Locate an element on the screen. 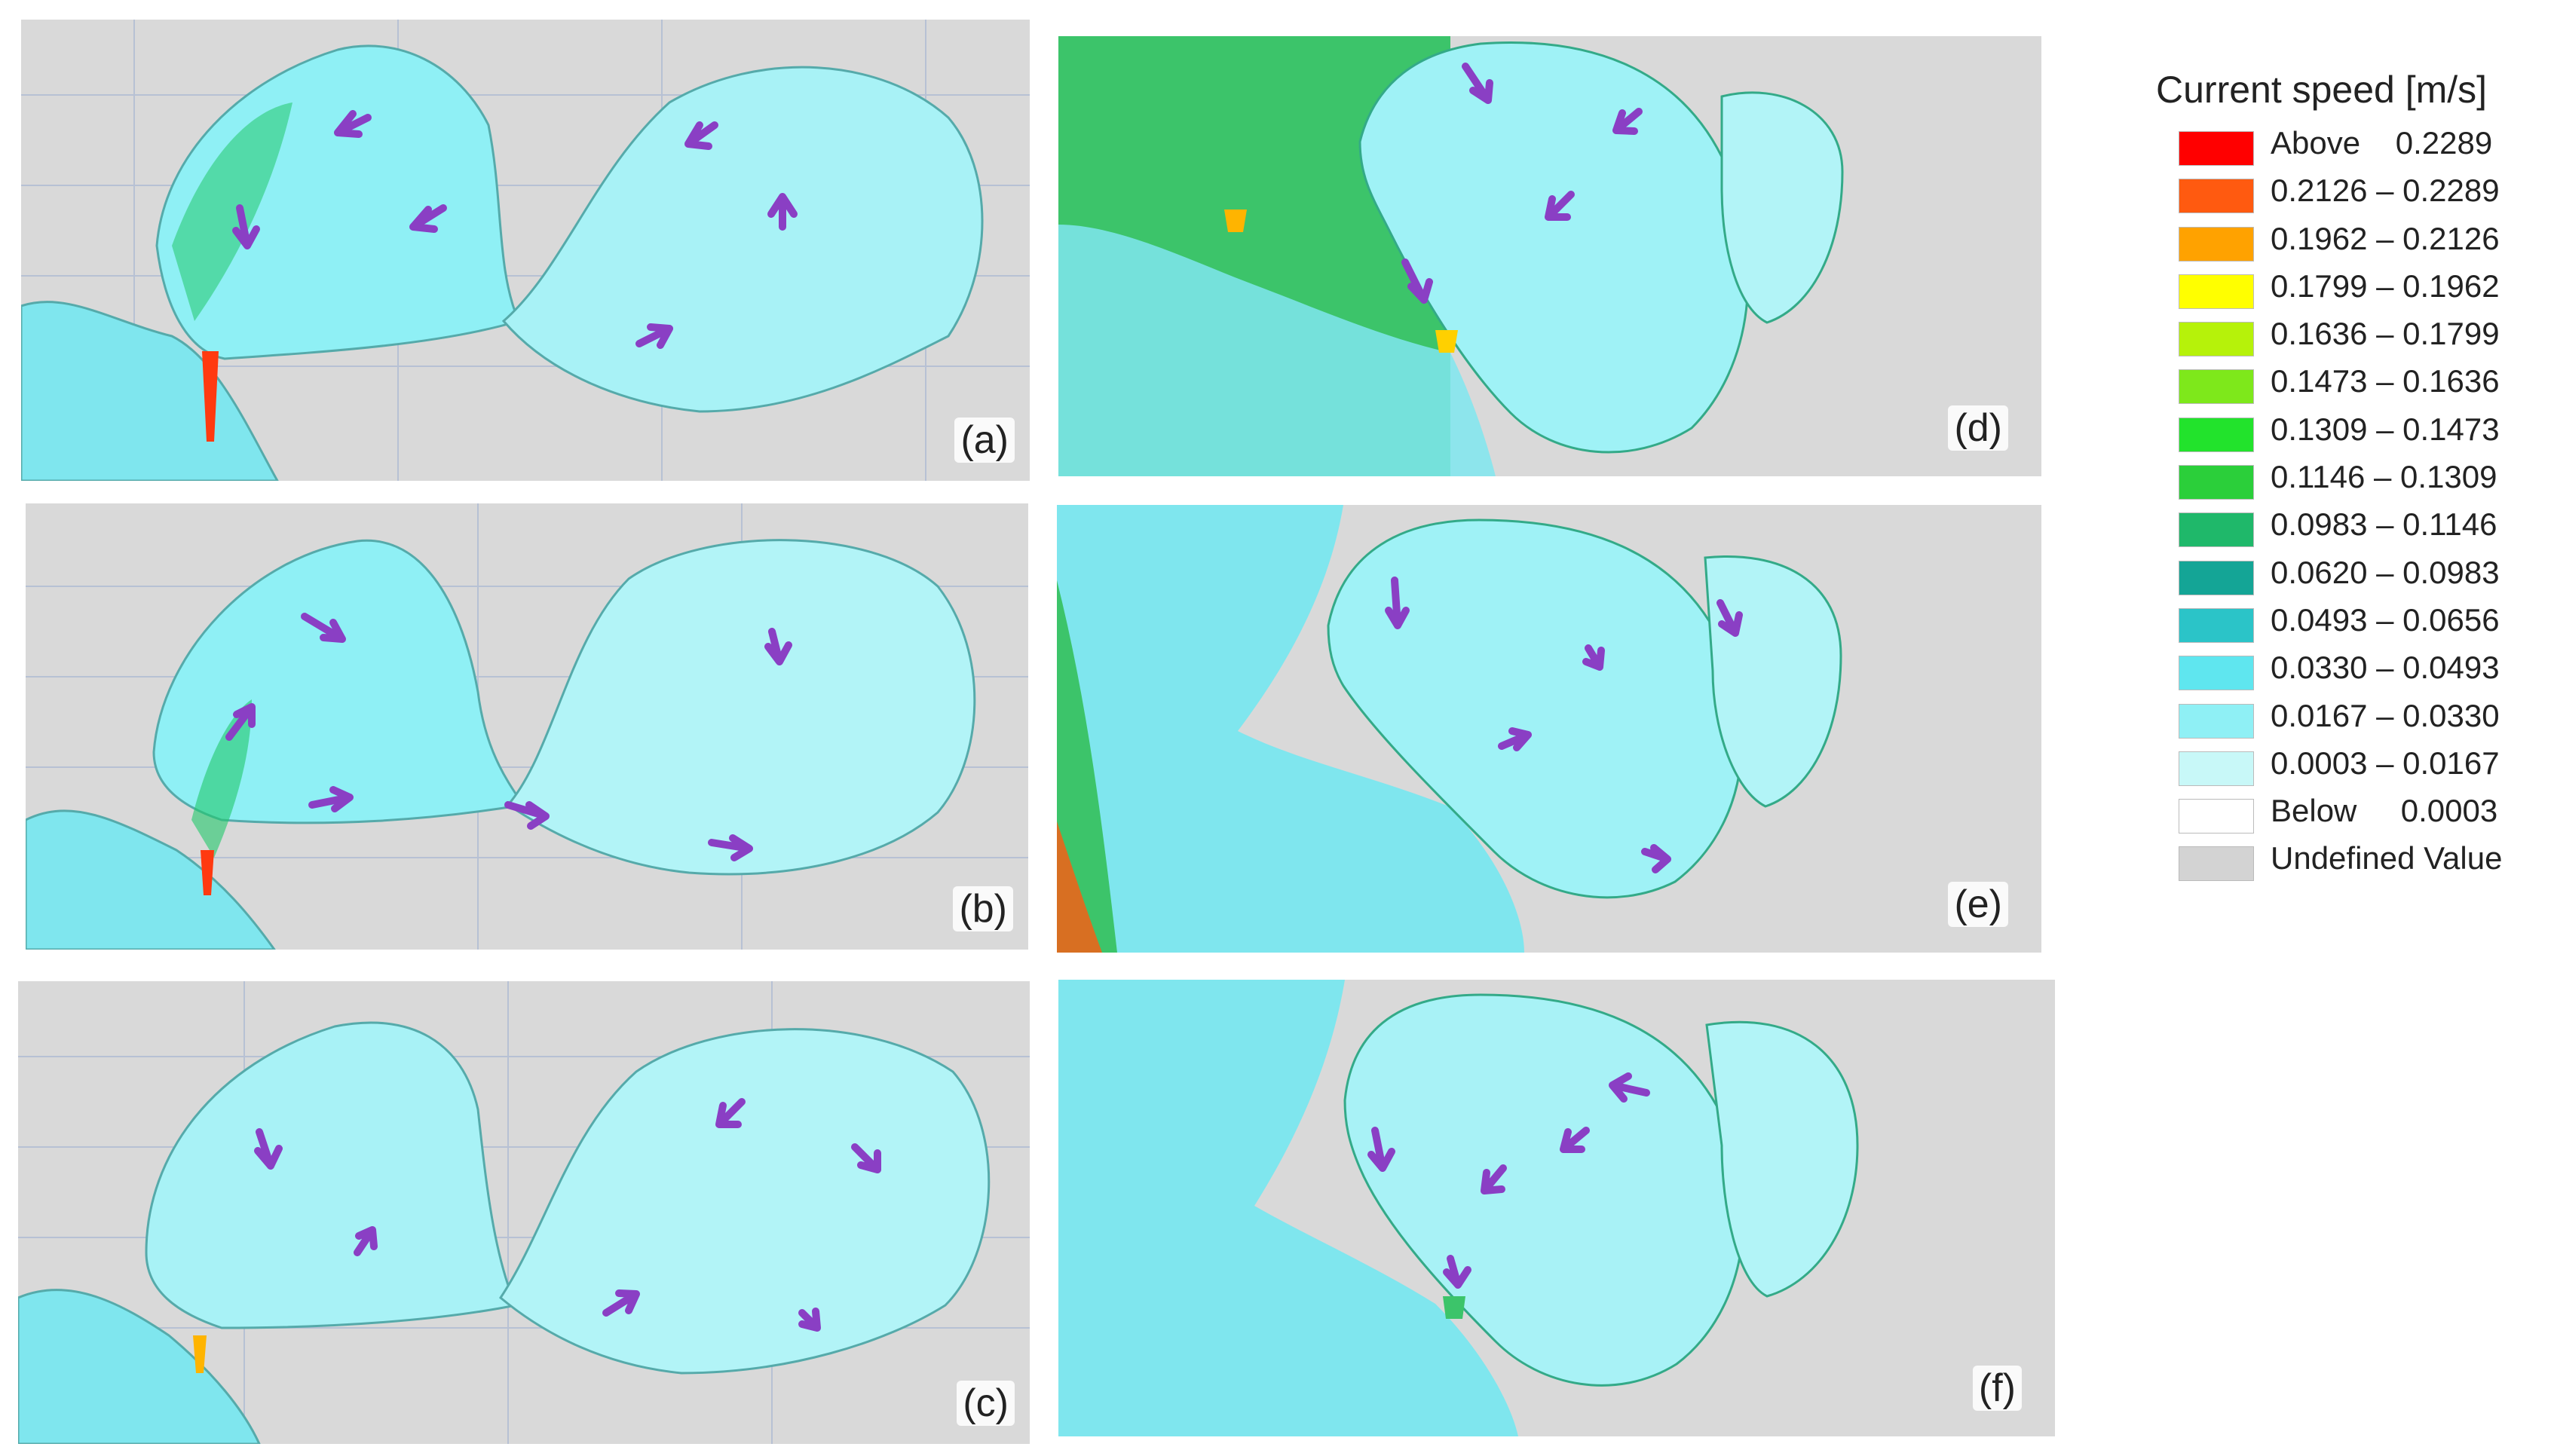  legend-label: 0.1146 – 0.1309 is located at coordinates (2384, 477).